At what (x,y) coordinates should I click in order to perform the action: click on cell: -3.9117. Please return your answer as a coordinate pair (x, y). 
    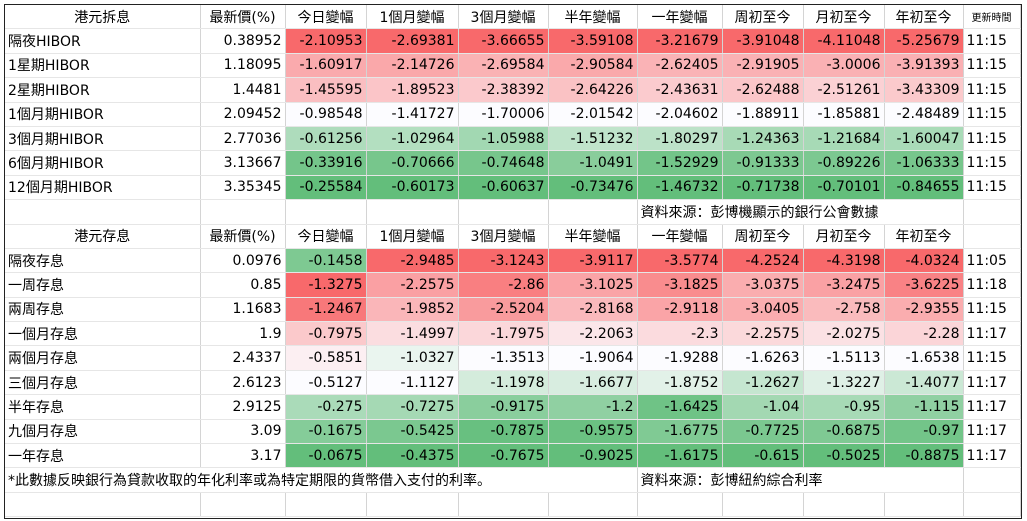
    Looking at the image, I should click on (593, 261).